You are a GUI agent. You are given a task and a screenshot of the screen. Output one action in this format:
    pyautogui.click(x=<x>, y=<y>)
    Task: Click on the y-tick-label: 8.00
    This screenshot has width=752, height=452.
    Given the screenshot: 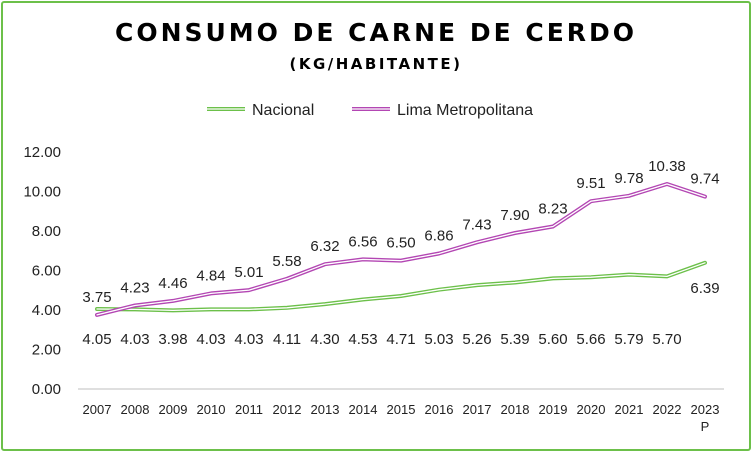 What is the action you would take?
    pyautogui.click(x=46, y=231)
    